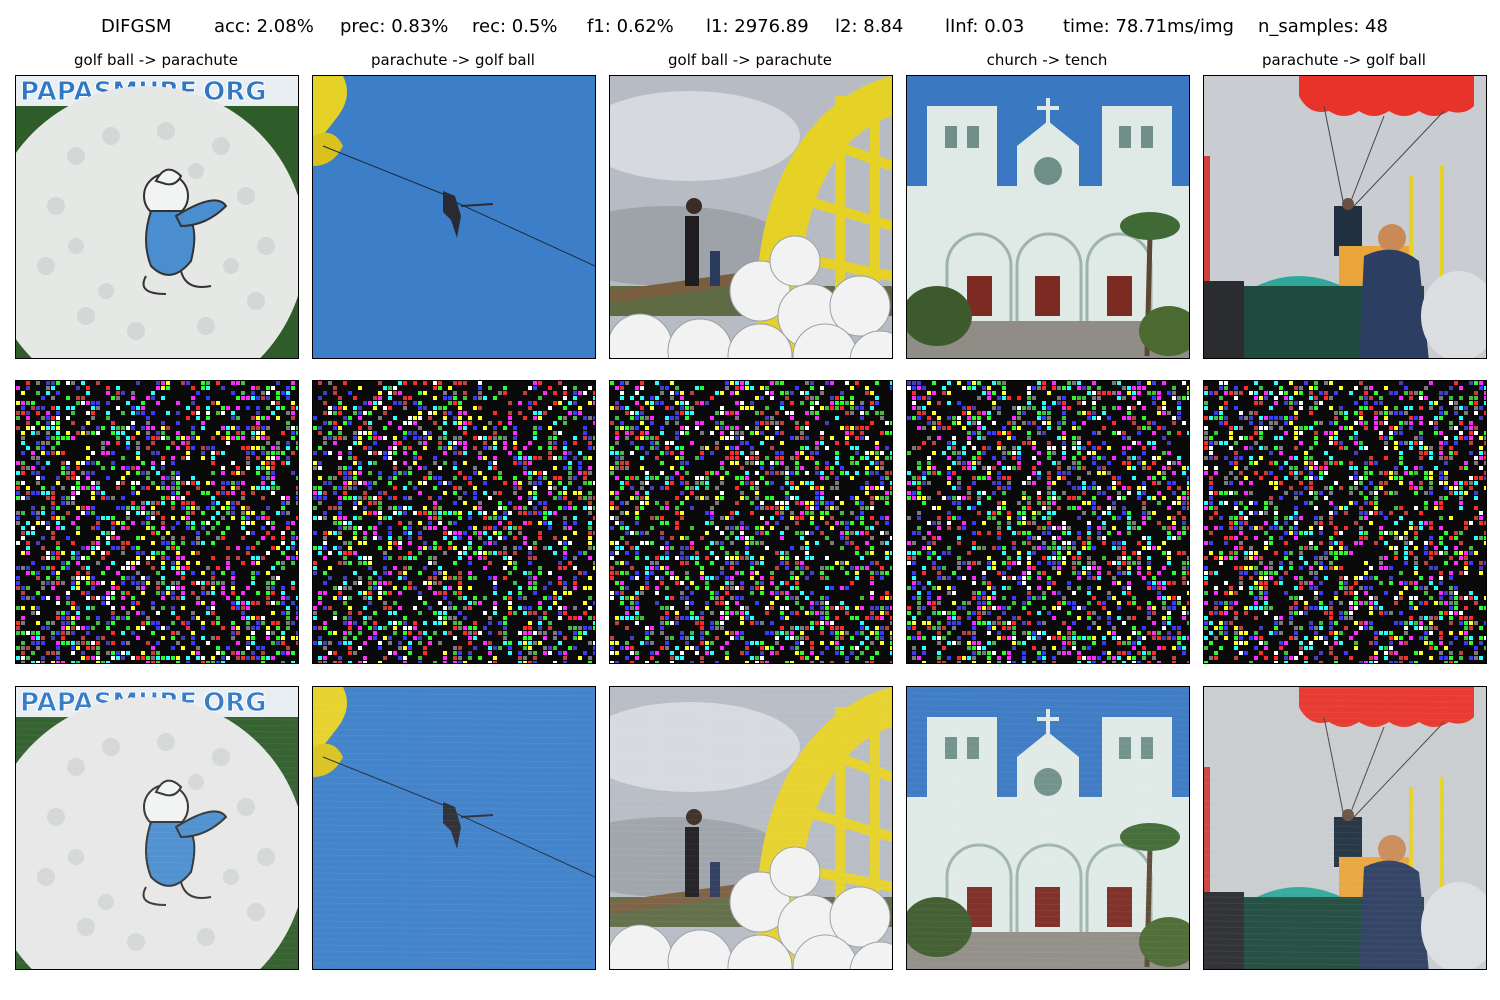 This screenshot has height=1000, width=1500. Describe the element at coordinates (394, 26) in the screenshot. I see `metric-precision: prec: 0.83%` at that location.